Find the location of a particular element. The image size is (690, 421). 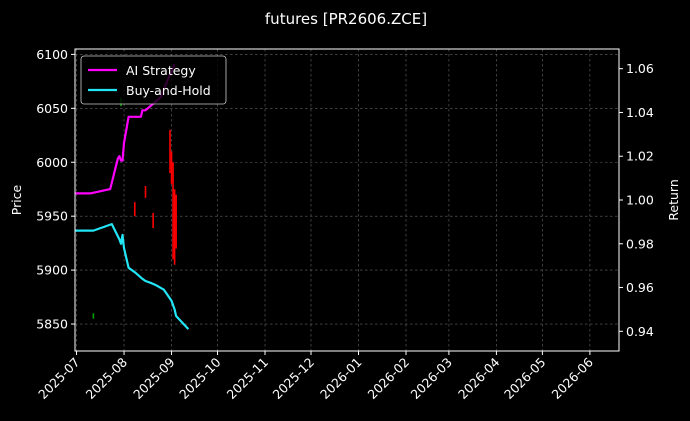

legend-label-buy-and-hold: Buy-and-Hold is located at coordinates (168, 90).